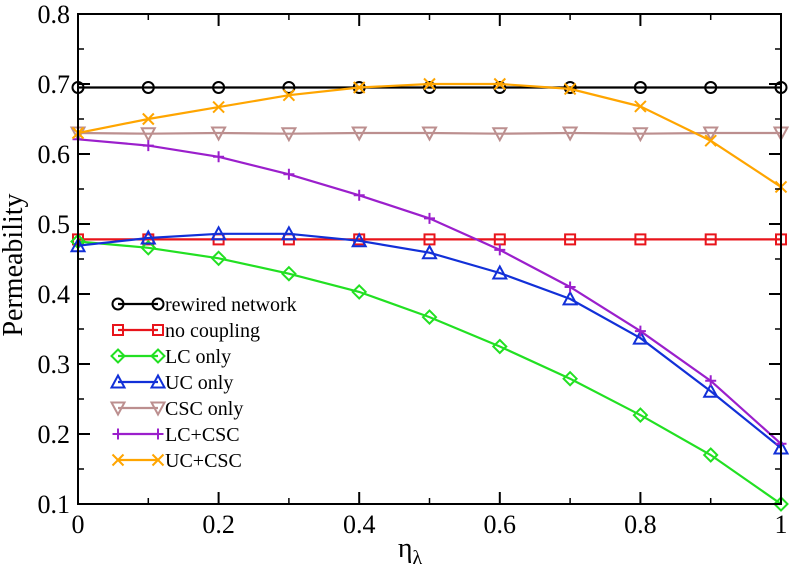  I want to click on series-rewired-network, so click(429, 87).